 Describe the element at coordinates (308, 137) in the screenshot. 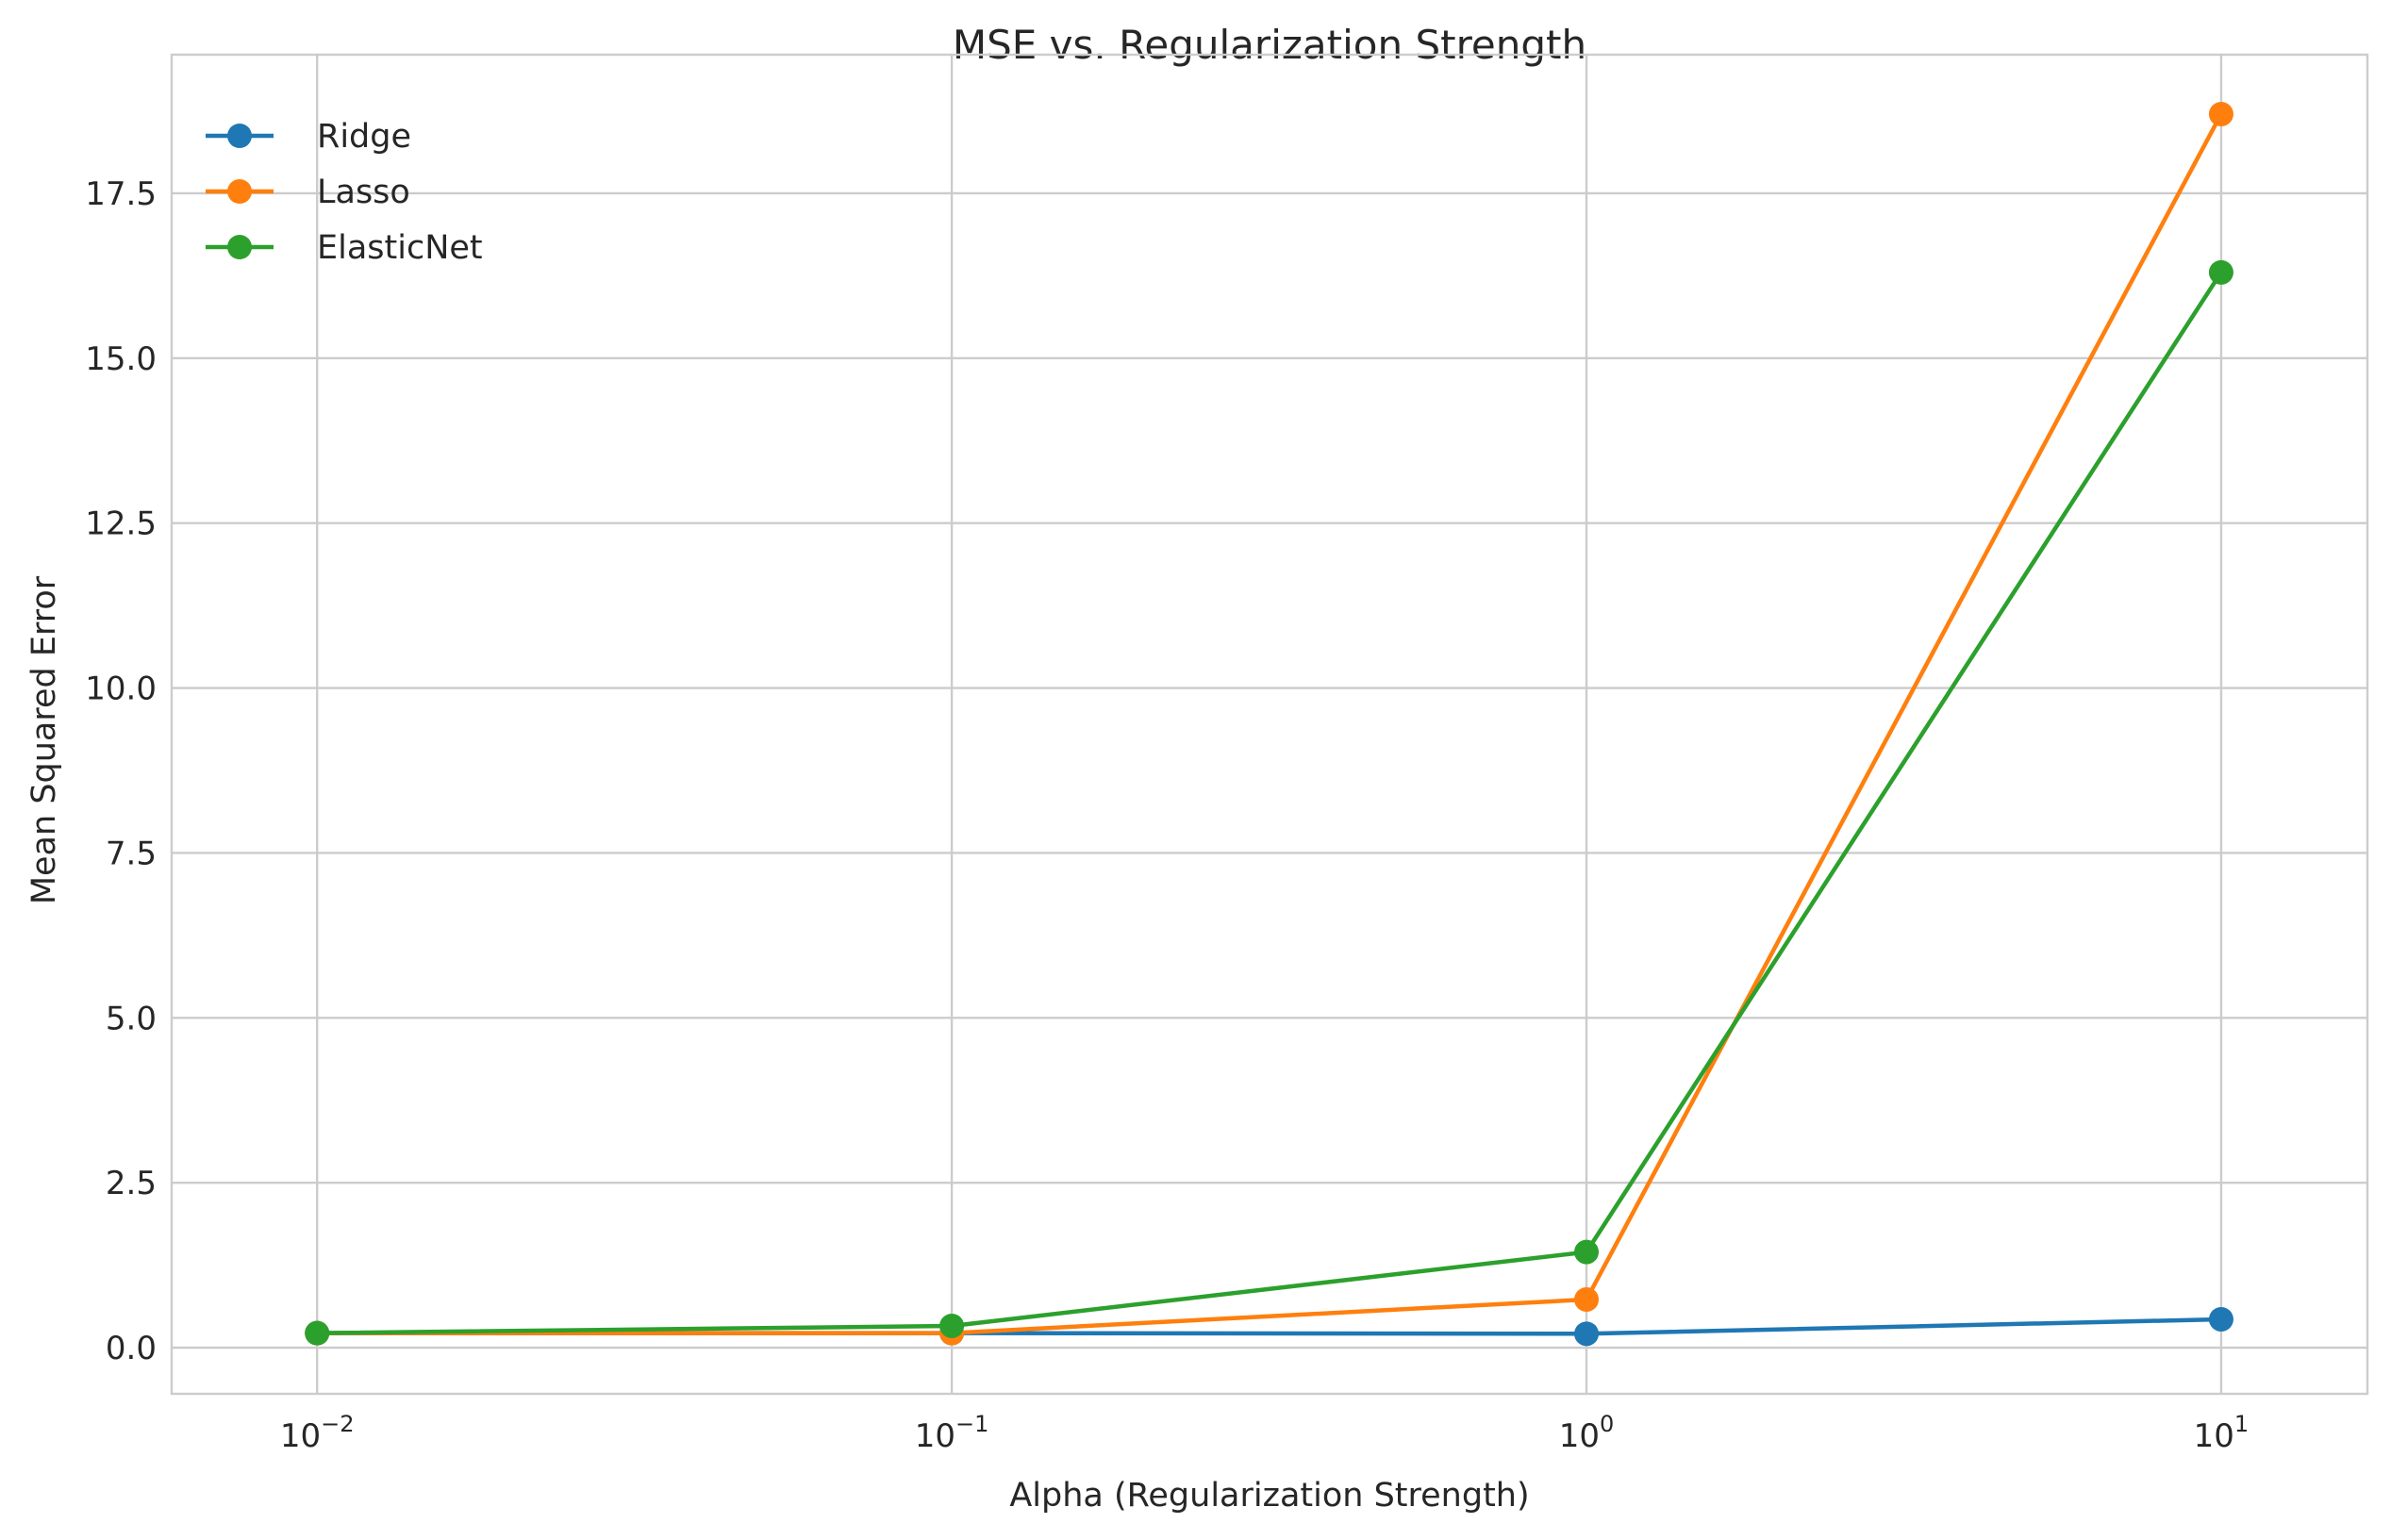

I see `legend-item: Ridge` at that location.